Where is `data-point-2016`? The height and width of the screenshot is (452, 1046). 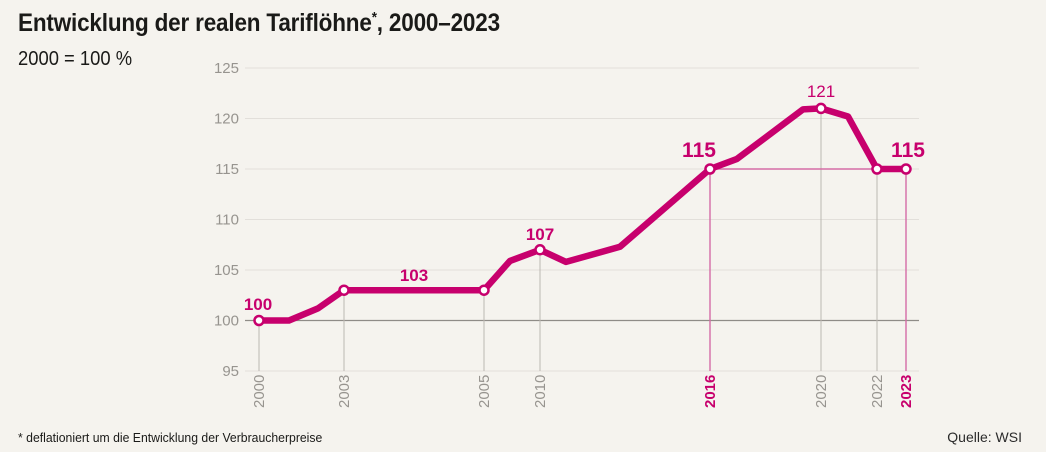 data-point-2016 is located at coordinates (710, 169).